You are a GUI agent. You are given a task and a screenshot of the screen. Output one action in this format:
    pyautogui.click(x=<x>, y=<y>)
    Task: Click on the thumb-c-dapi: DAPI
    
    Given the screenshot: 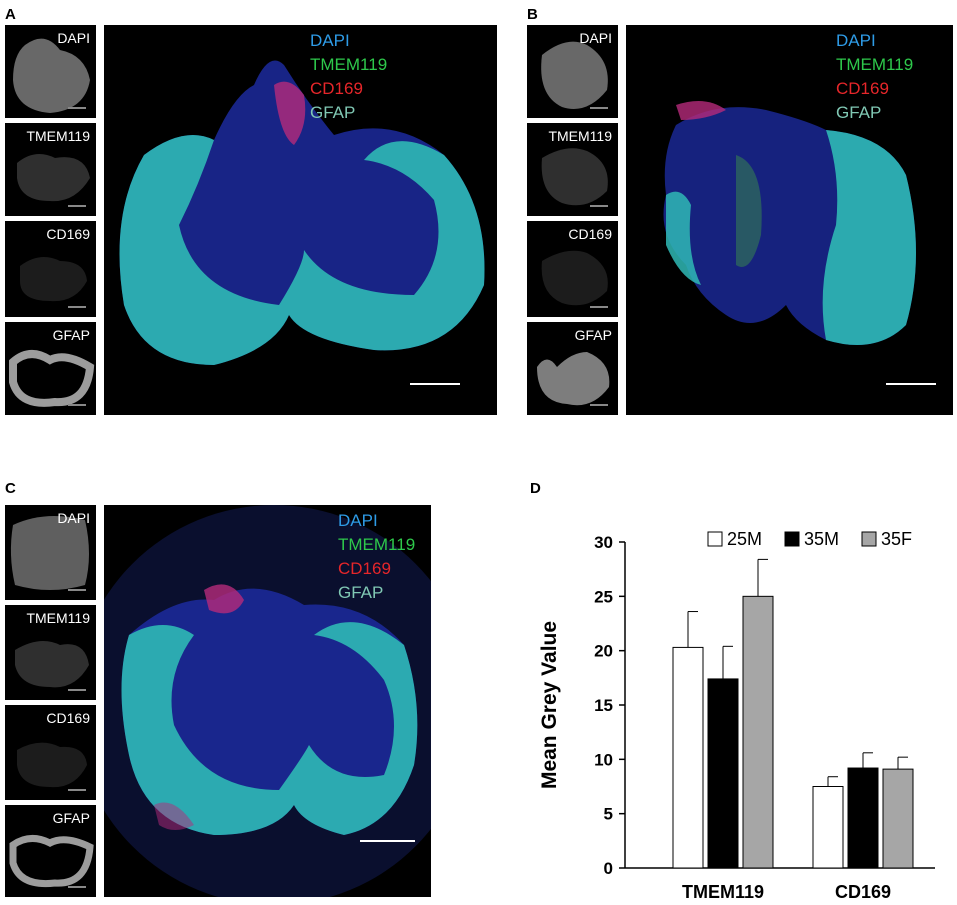 What is the action you would take?
    pyautogui.click(x=50, y=552)
    